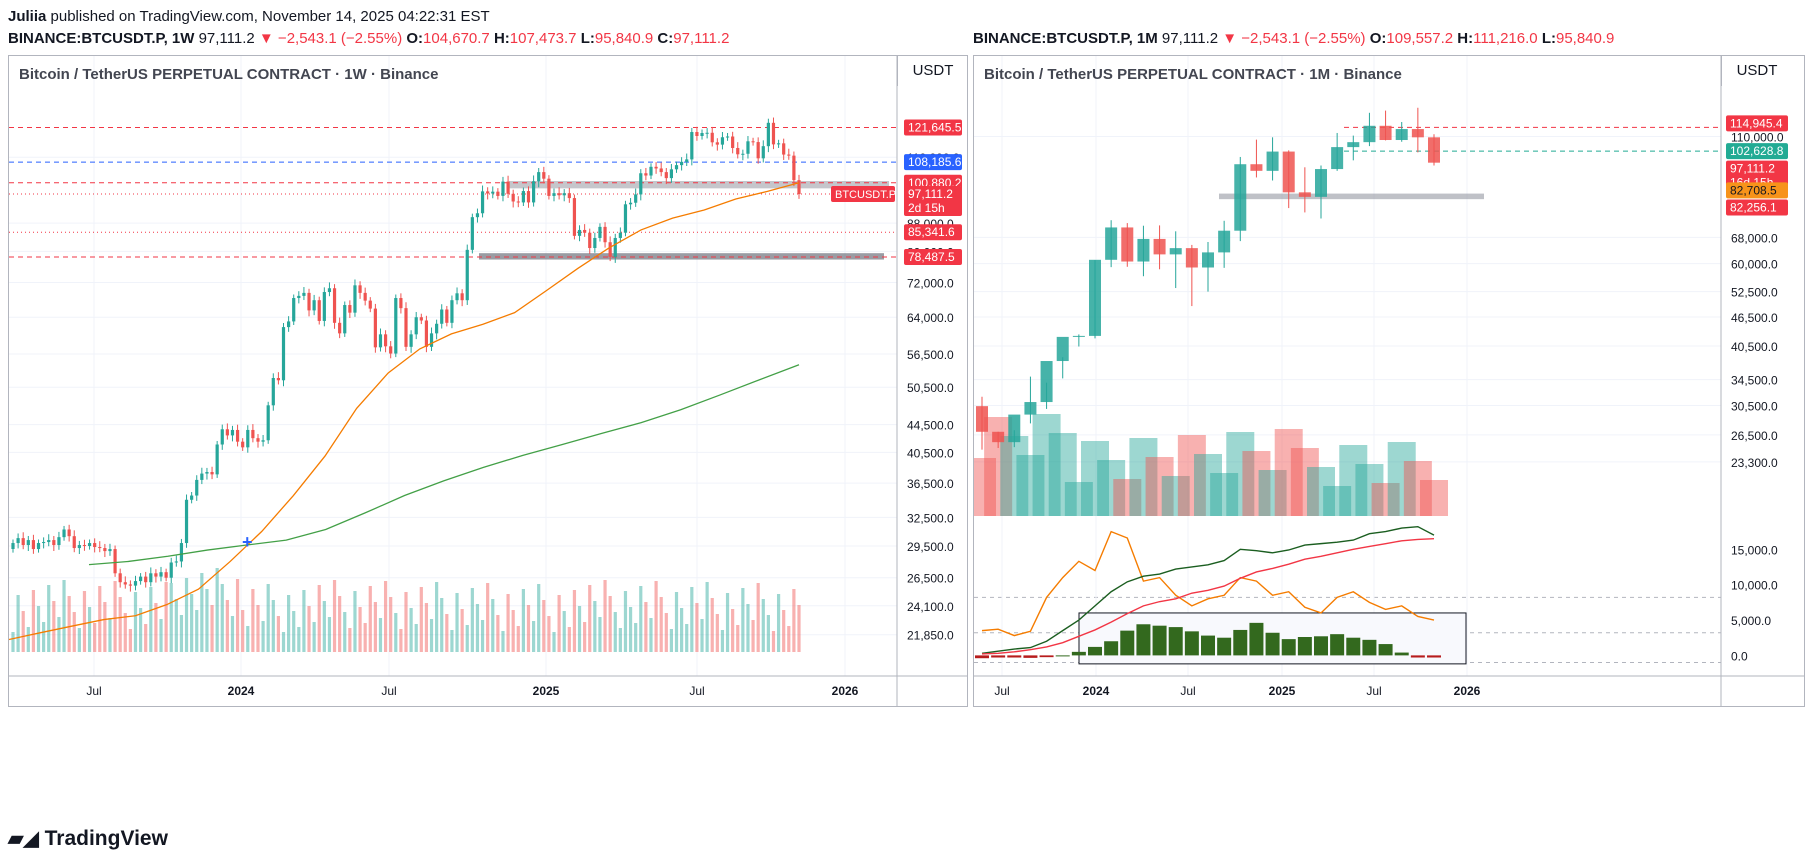 This screenshot has width=1811, height=862. Describe the element at coordinates (1754, 586) in the screenshot. I see `indicator-tick-label: 10,000.0` at that location.